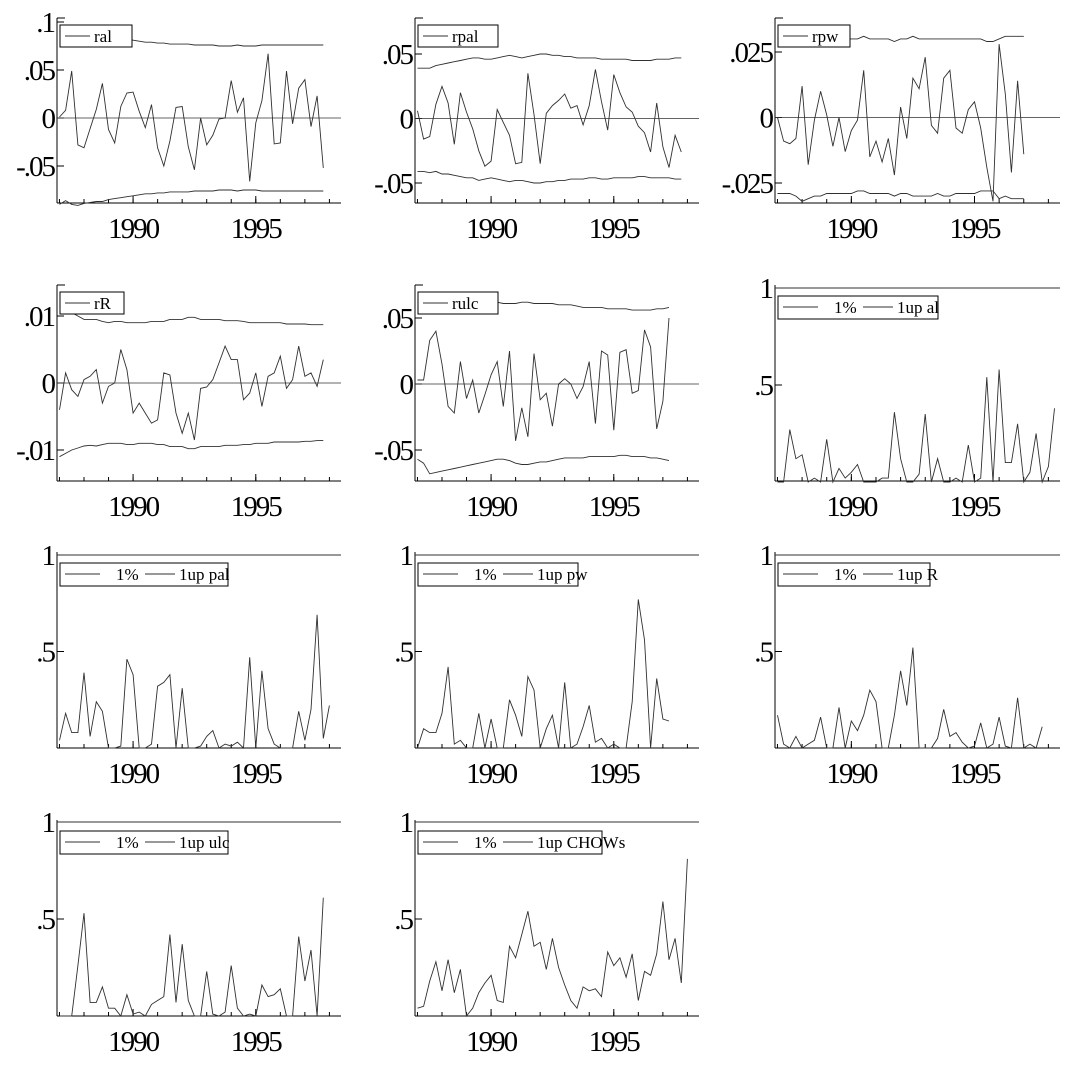 This screenshot has height=1066, width=1077. What do you see at coordinates (748, 184) in the screenshot?
I see `y-tick-label: -.025` at bounding box center [748, 184].